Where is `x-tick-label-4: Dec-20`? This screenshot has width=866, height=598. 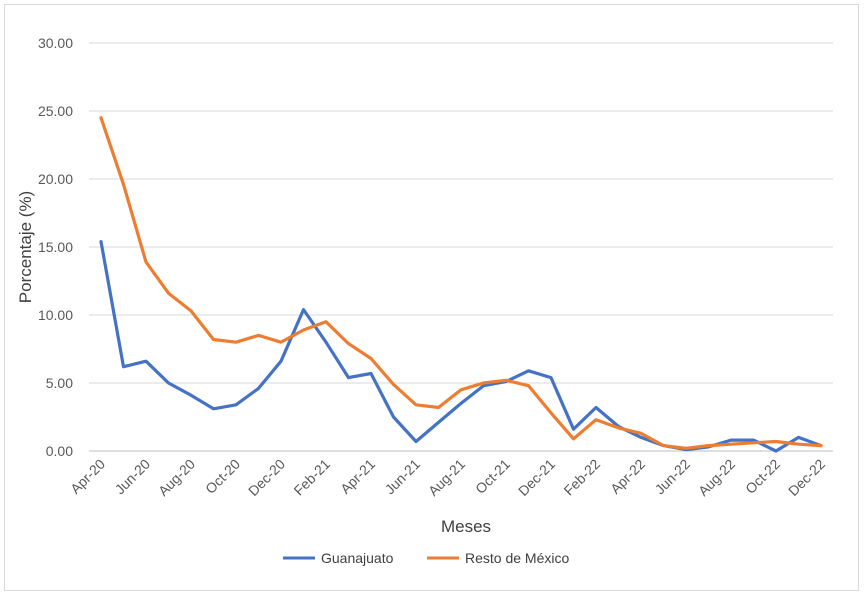
x-tick-label-4: Dec-20 is located at coordinates (266, 477).